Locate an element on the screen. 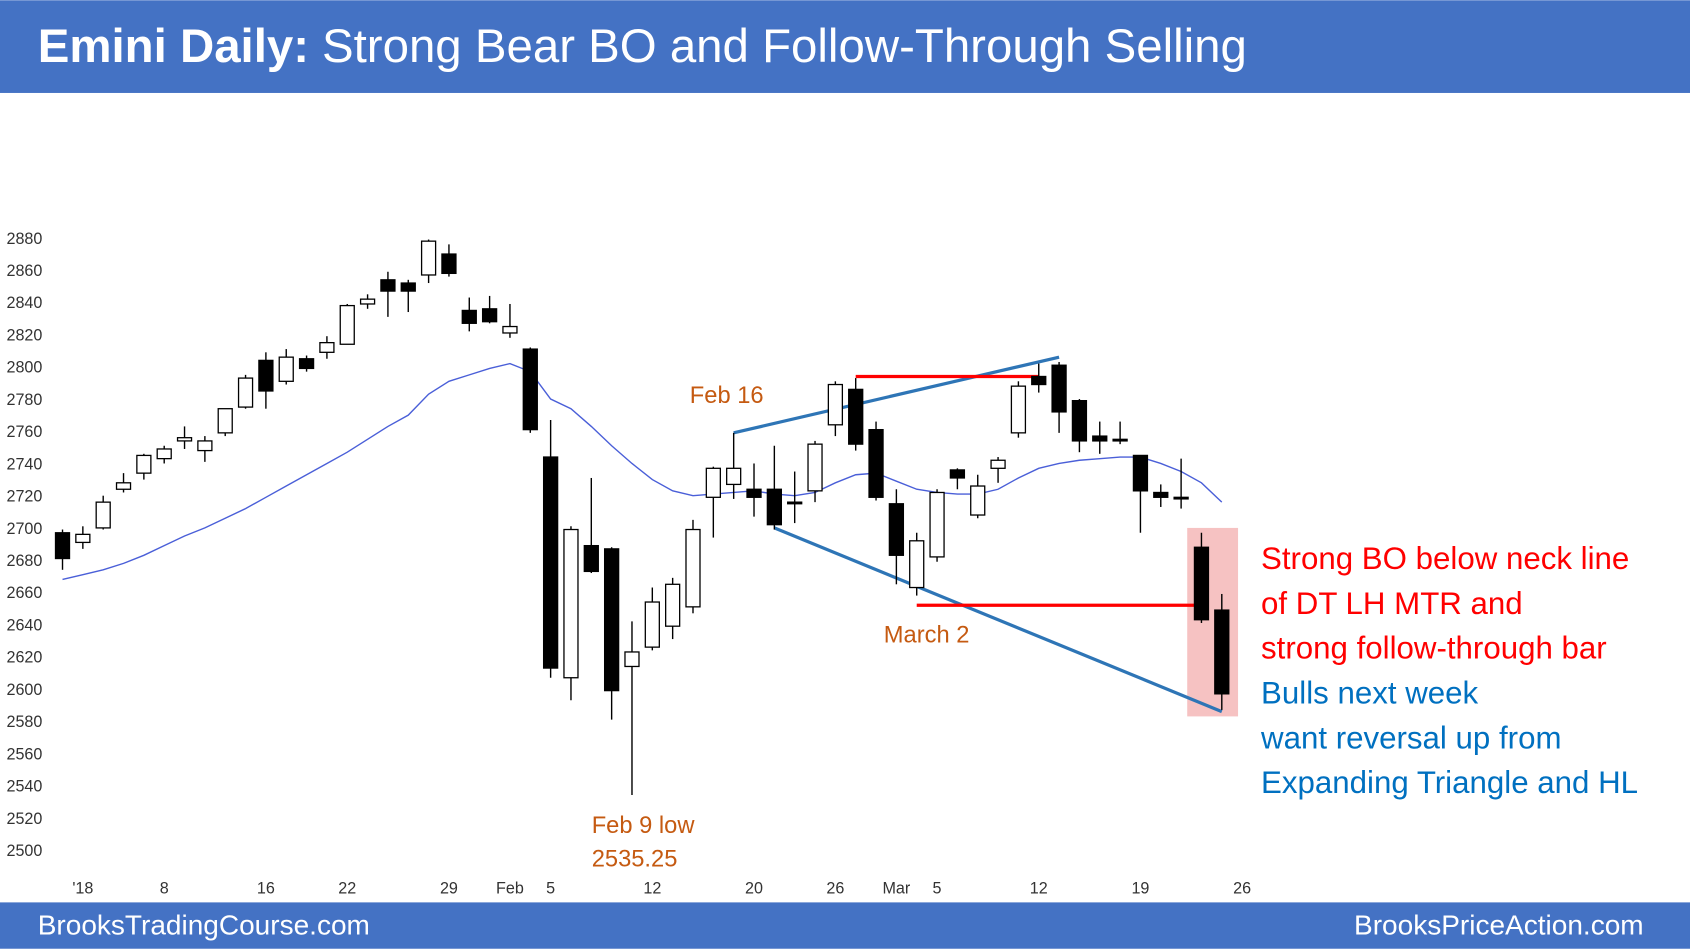  x-tick-label: 8 is located at coordinates (164, 889).